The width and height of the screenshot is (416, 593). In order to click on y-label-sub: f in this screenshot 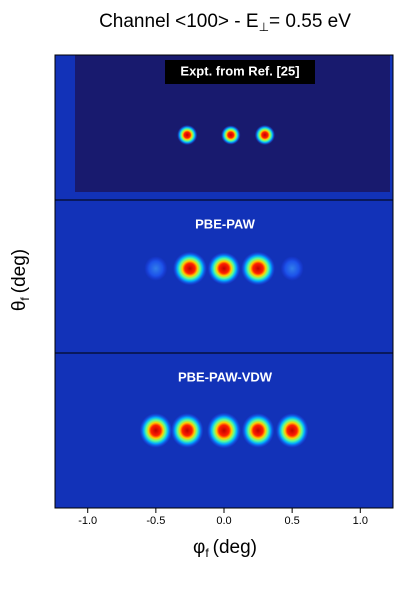, I will do `click(25, 299)`.